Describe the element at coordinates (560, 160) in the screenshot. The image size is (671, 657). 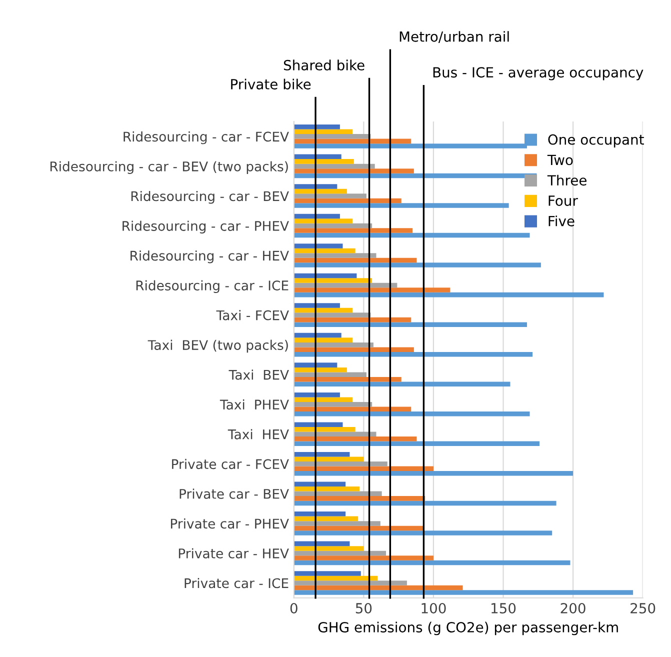
I see `legend-label: Two` at that location.